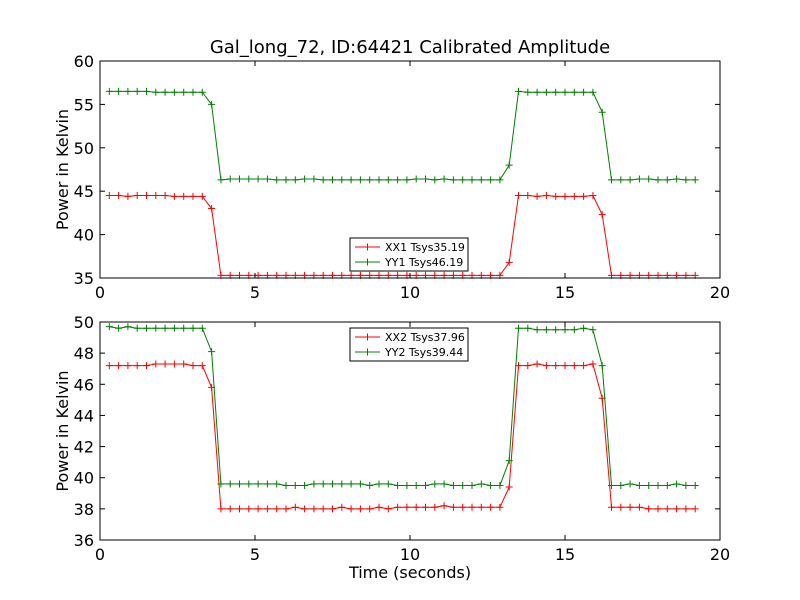  Describe the element at coordinates (84, 61) in the screenshot. I see `y-tick-label: 60` at that location.